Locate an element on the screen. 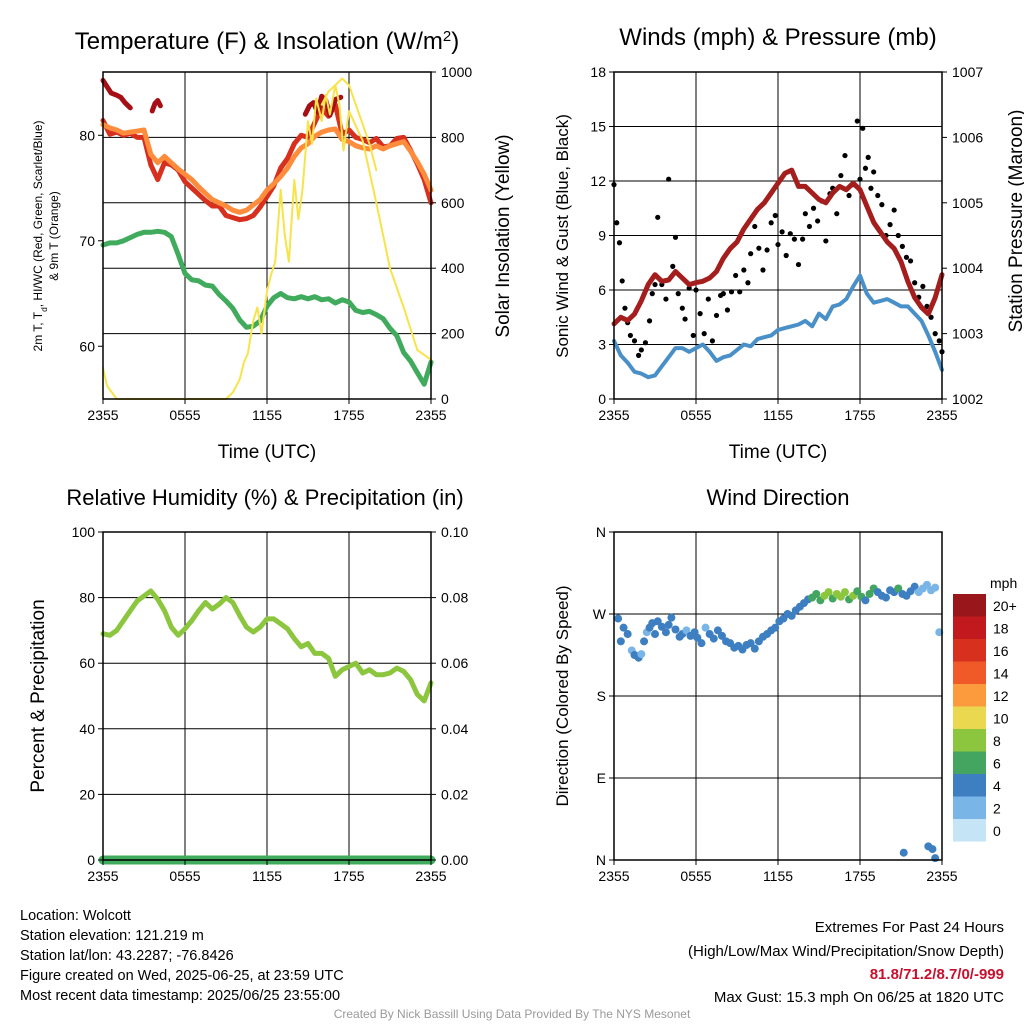  wind-x-tick-label: 1755 is located at coordinates (859, 415).